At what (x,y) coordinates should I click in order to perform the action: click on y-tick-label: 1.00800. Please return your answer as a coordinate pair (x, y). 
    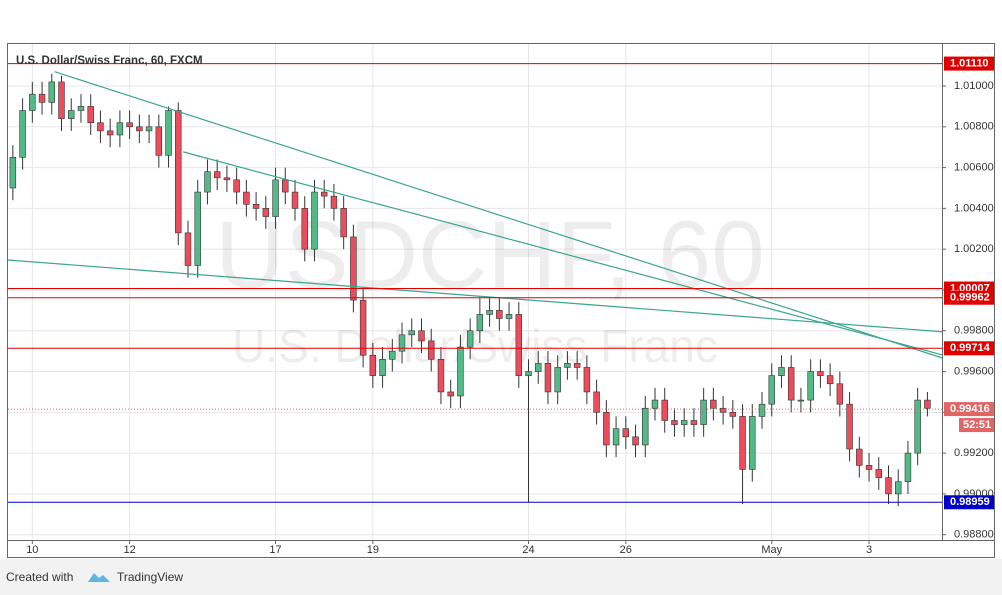
    Looking at the image, I should click on (974, 127).